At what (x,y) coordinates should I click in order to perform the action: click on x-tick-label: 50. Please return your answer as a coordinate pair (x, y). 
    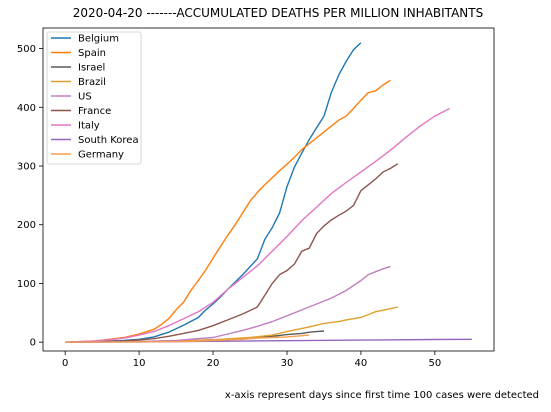
    Looking at the image, I should click on (434, 363).